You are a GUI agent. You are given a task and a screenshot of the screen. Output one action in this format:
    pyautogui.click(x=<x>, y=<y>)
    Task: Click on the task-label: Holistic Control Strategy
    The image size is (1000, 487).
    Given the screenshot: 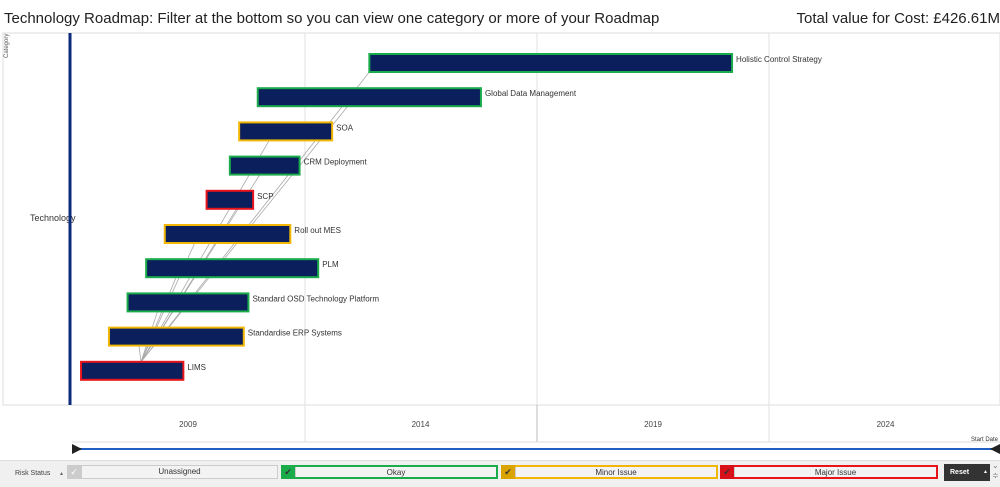 What is the action you would take?
    pyautogui.click(x=779, y=59)
    